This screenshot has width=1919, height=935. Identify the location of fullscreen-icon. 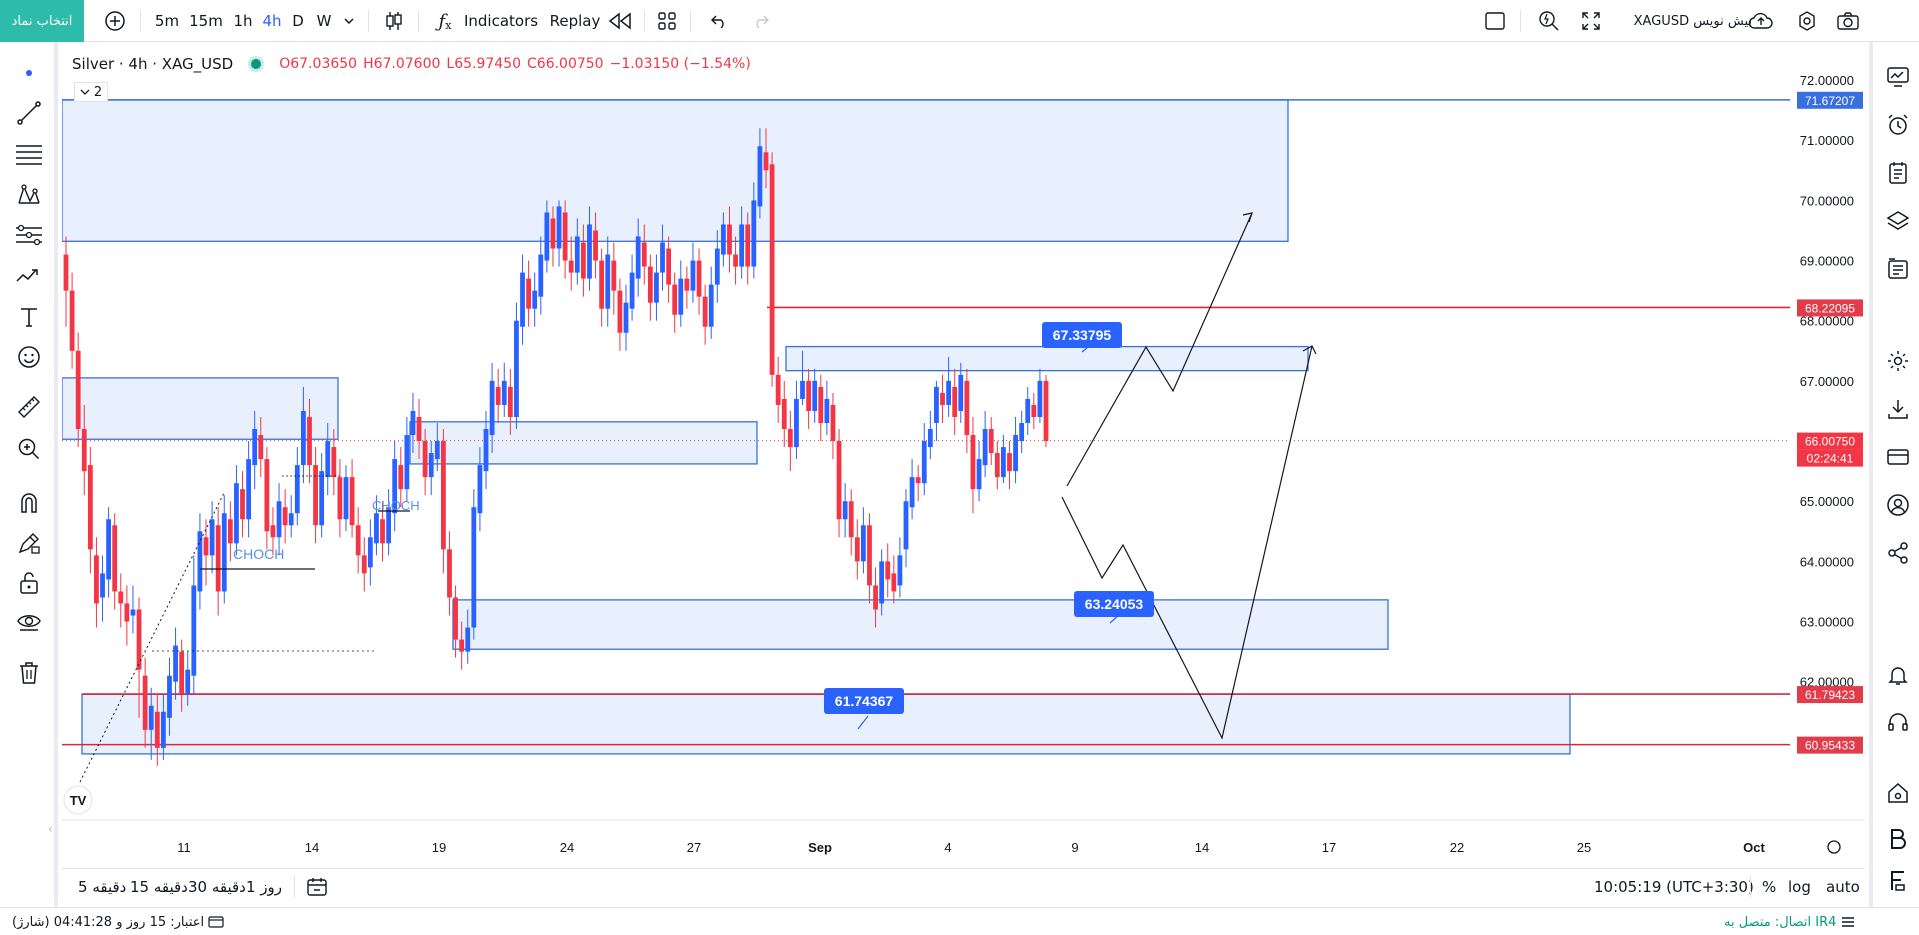
(1591, 21).